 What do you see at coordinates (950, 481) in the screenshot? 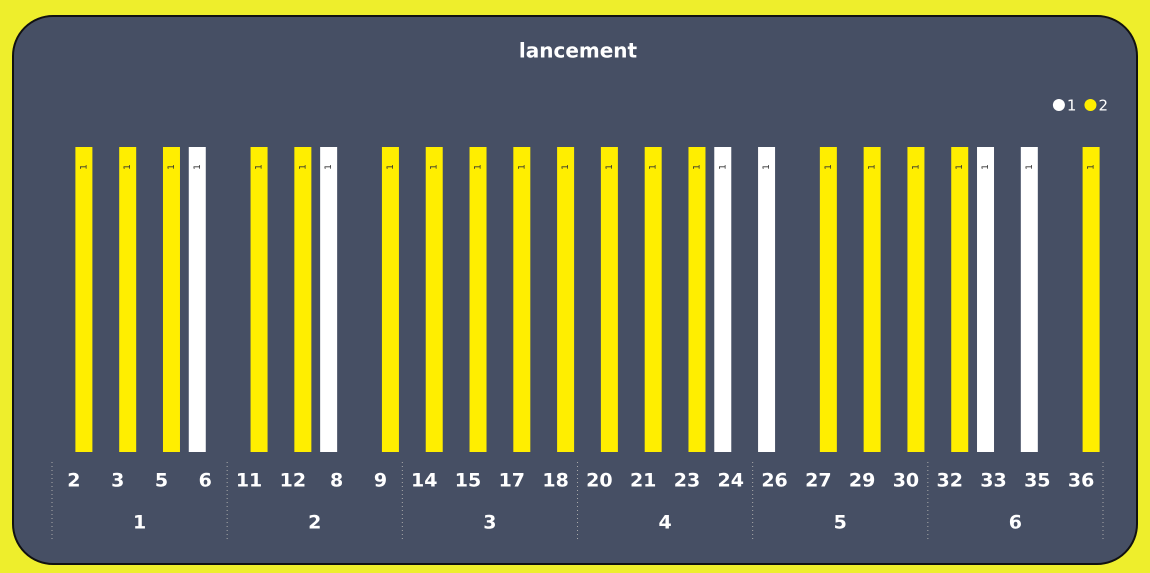
I see `x-tick-label: 32` at bounding box center [950, 481].